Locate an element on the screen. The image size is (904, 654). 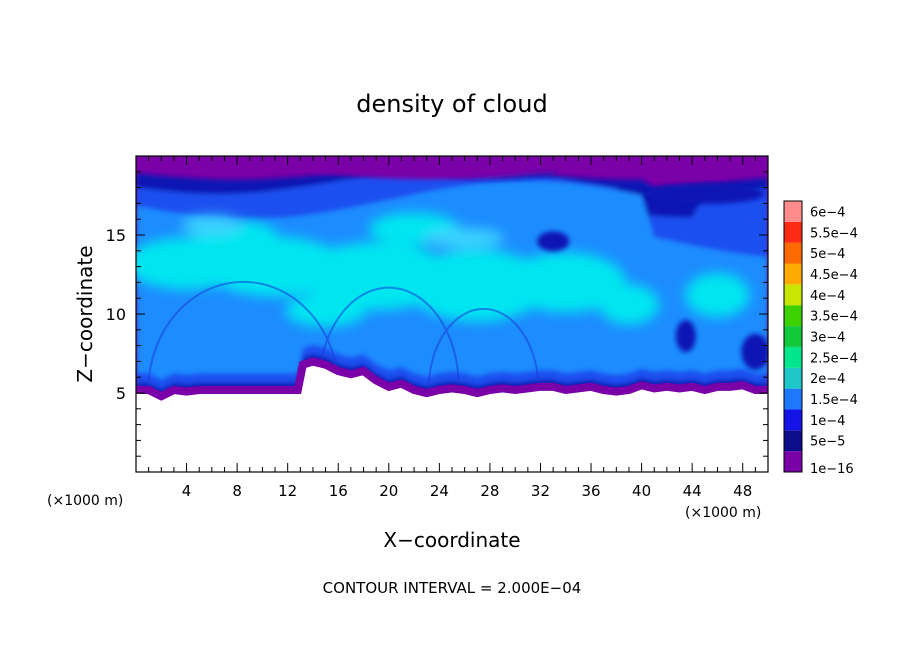
chart-title: density of cloud is located at coordinates (451, 104).